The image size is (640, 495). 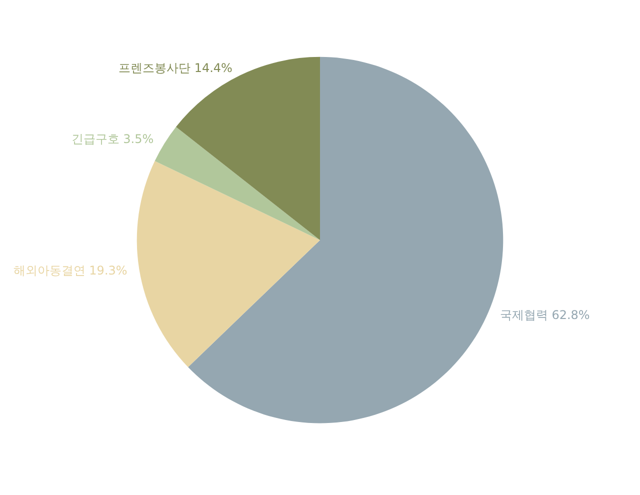 I want to click on slice-label: 긴급구호 3.5%, so click(x=112, y=139).